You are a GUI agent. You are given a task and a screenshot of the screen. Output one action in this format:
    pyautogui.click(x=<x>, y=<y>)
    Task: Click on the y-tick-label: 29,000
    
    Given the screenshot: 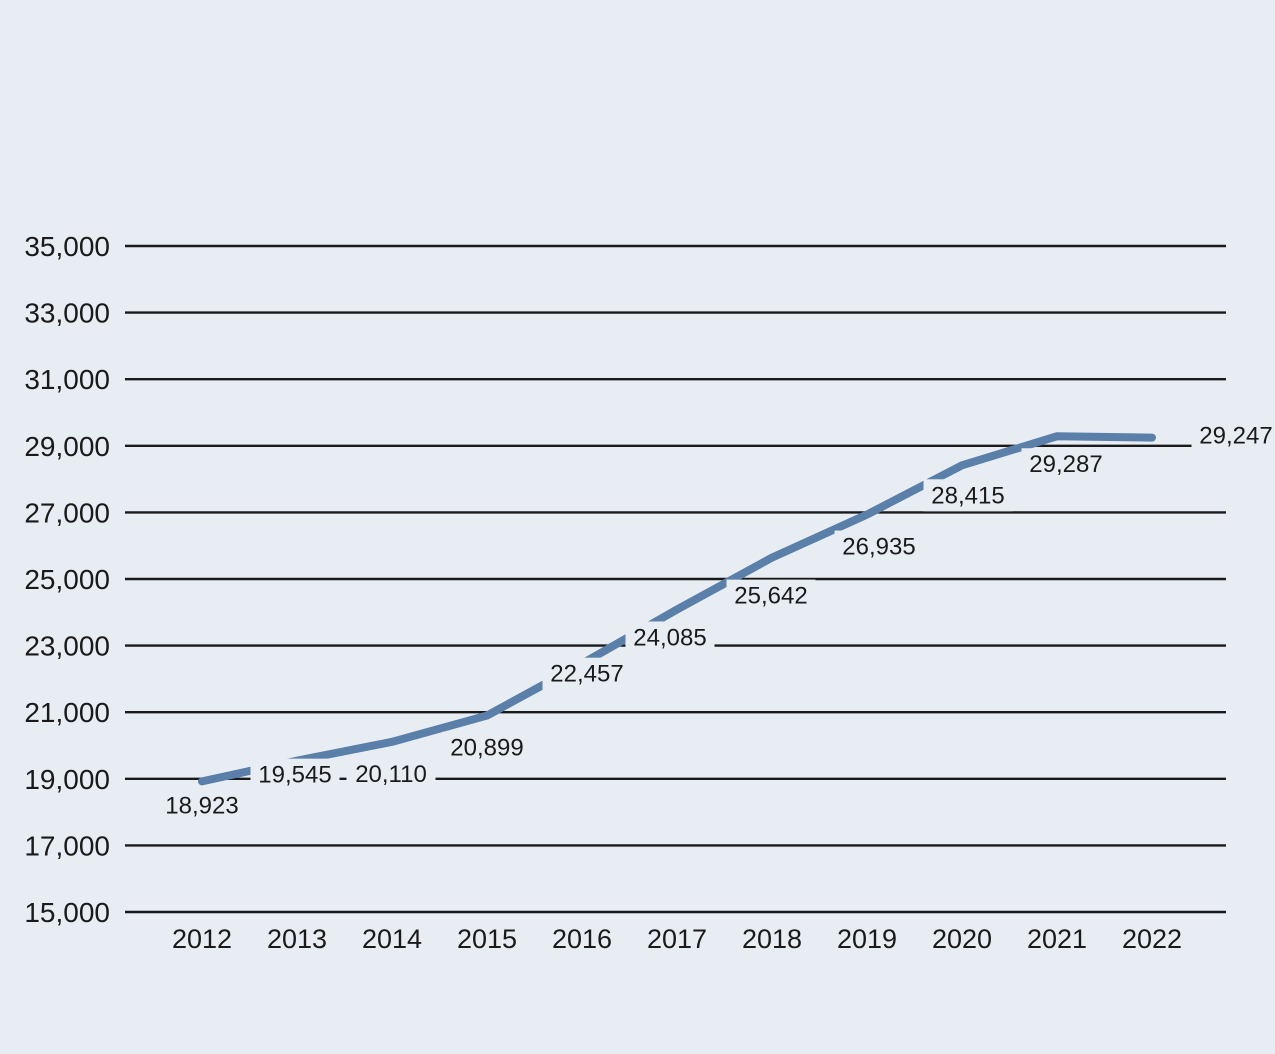 What is the action you would take?
    pyautogui.click(x=67, y=446)
    